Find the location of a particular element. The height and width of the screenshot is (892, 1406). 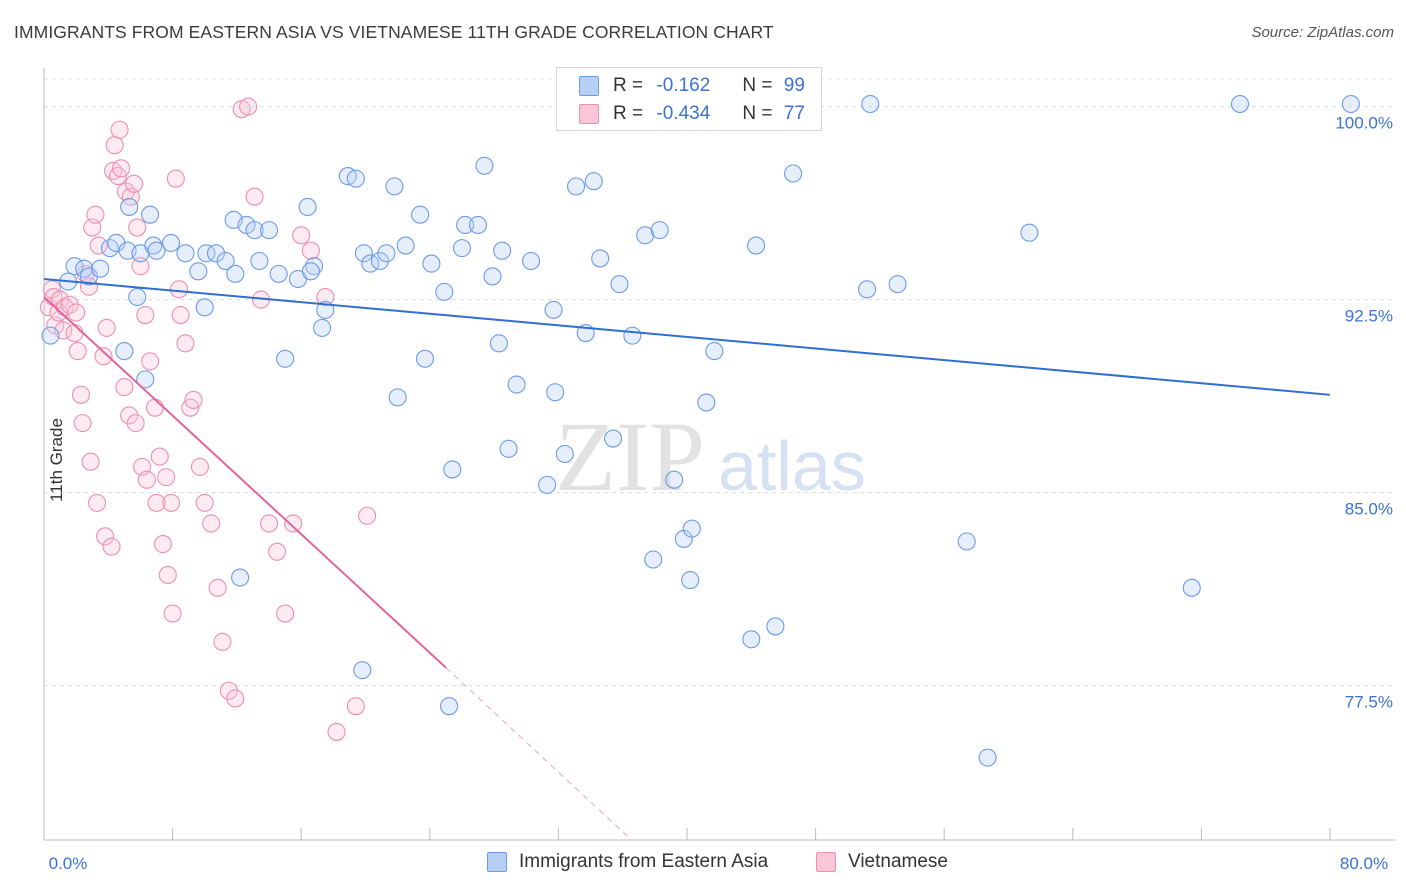

legend-row-vietnamese: R = -0.434 N = 77 is located at coordinates (692, 114).